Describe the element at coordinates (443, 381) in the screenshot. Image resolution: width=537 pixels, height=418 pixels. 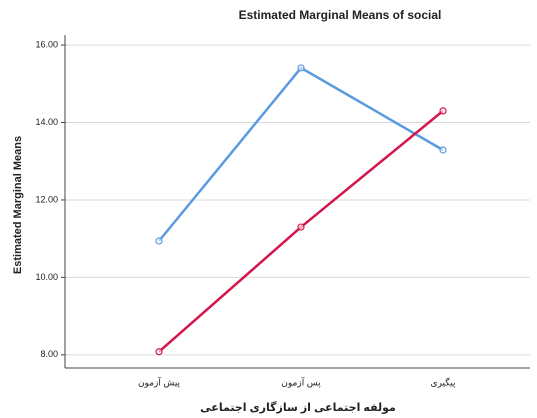
I see `x-tick-label: پیگیری` at that location.